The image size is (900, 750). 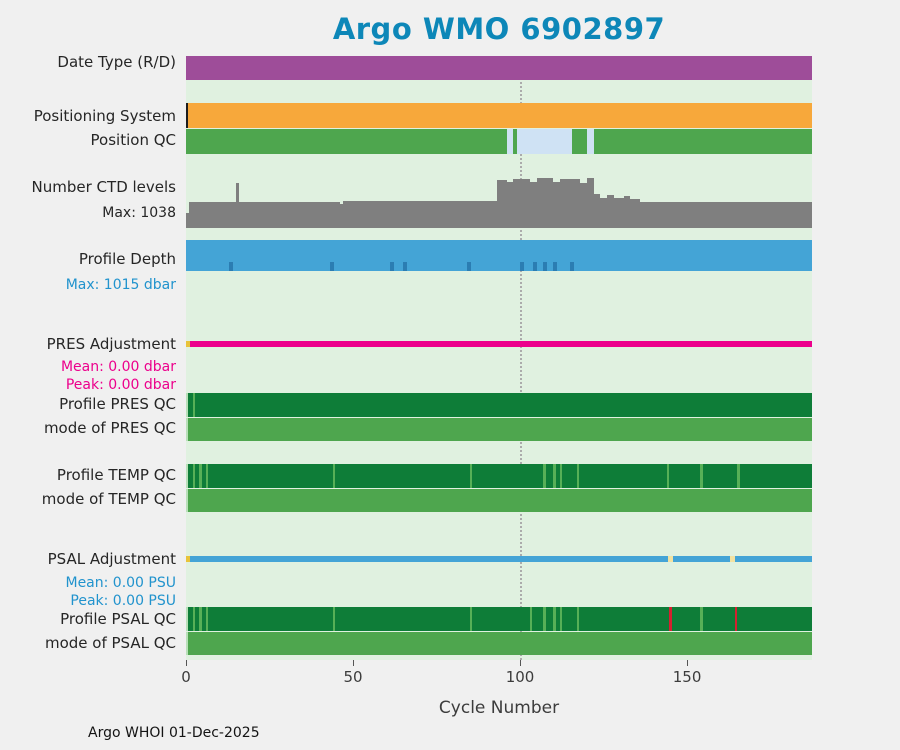 I want to click on row-label: mode of TEMP QC, so click(x=108, y=499).